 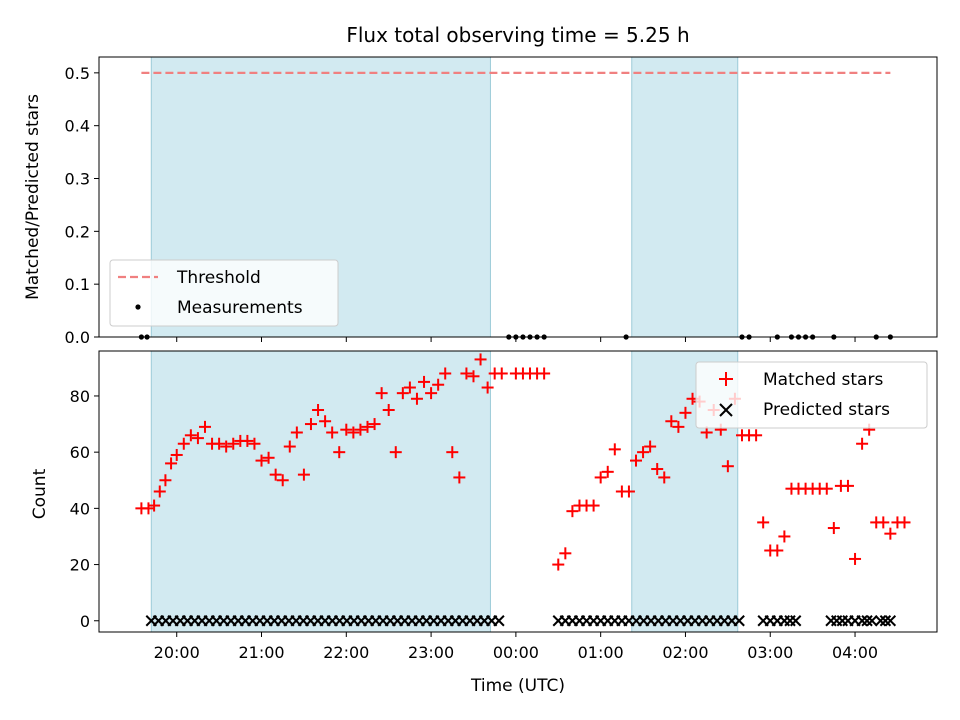 What do you see at coordinates (770, 652) in the screenshot?
I see `x-tick-label: 03:00` at bounding box center [770, 652].